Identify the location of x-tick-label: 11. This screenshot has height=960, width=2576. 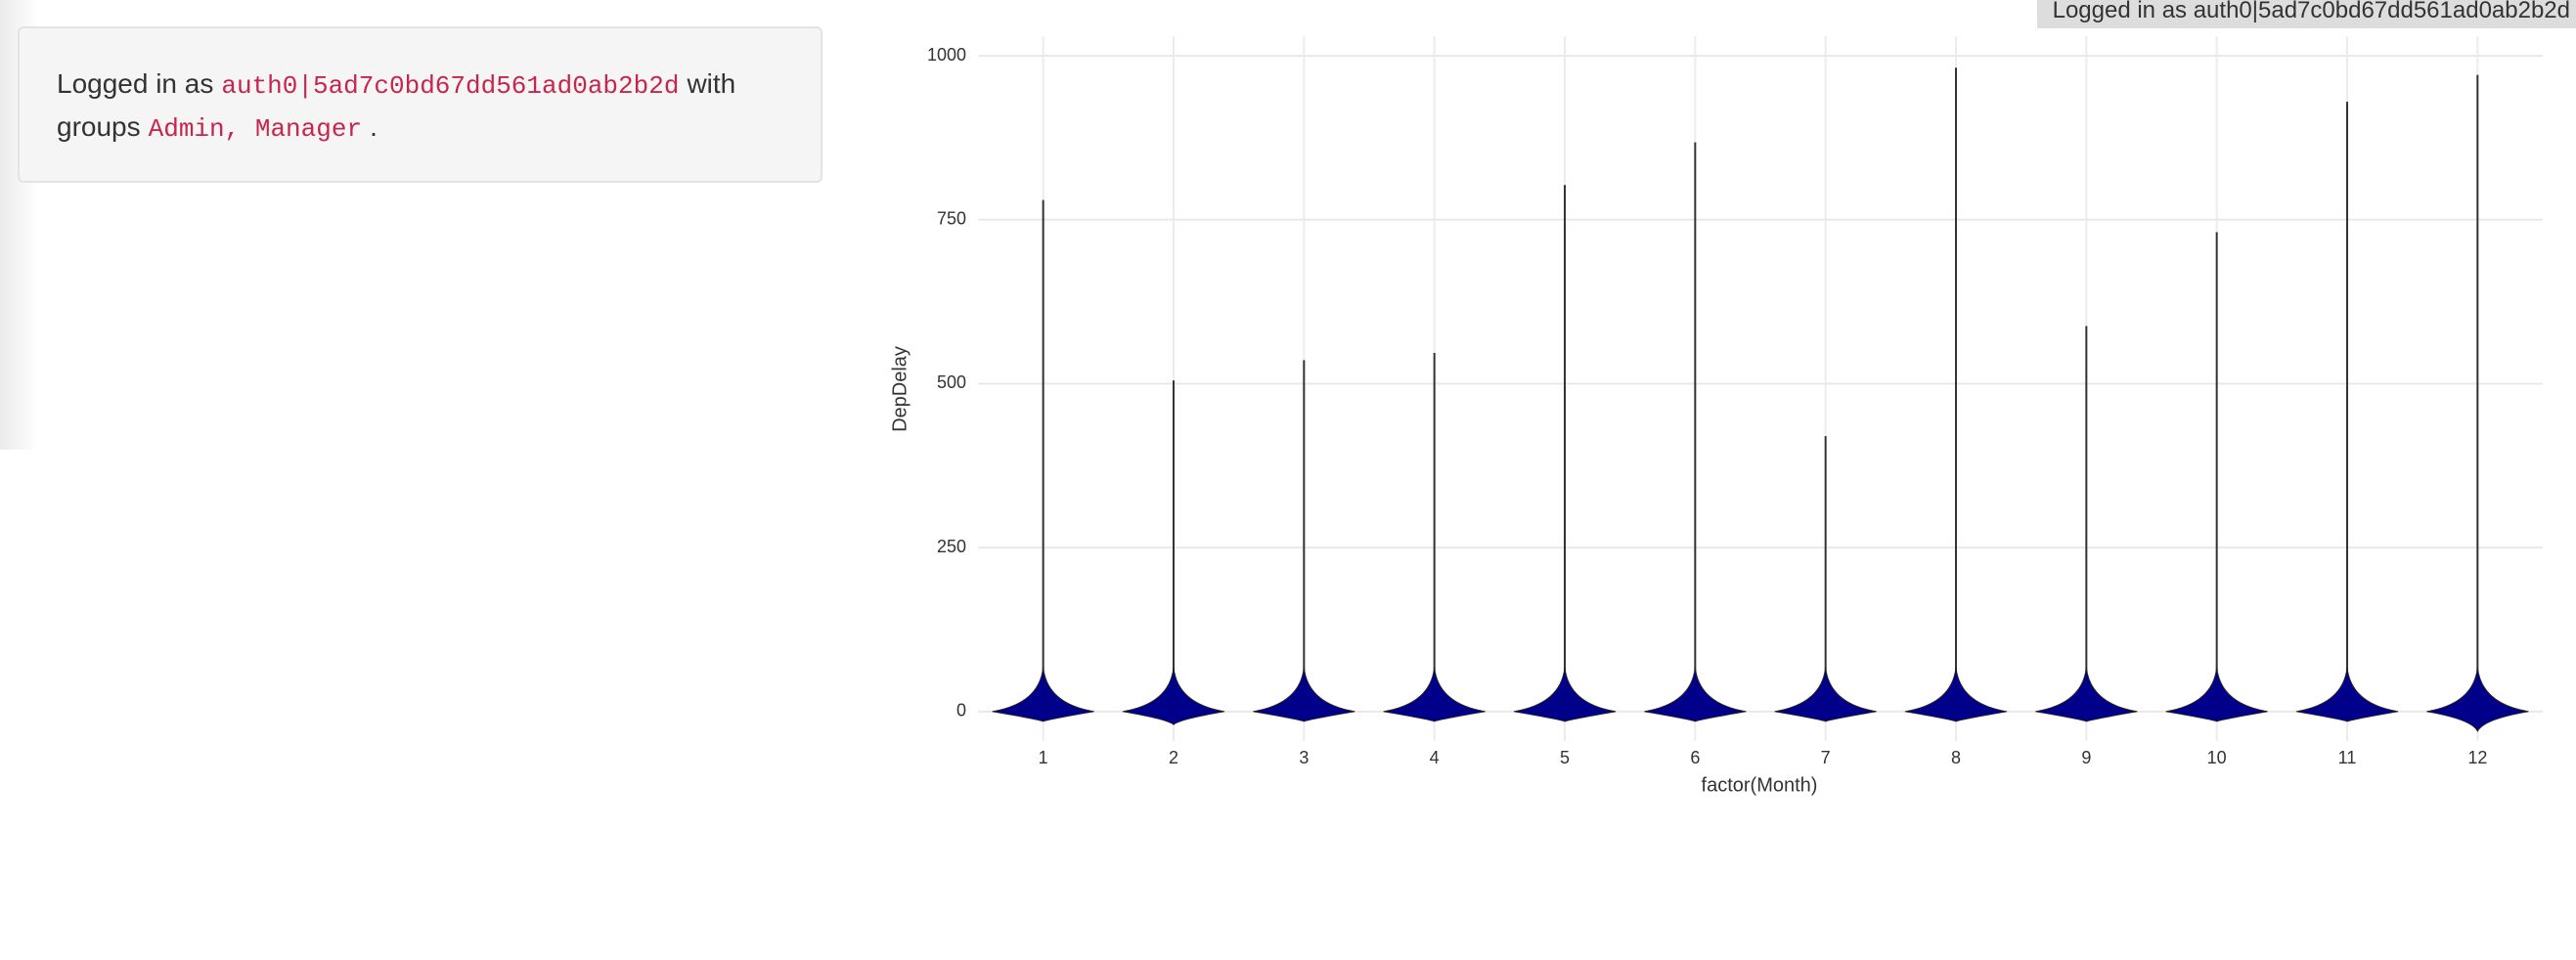
(2347, 757).